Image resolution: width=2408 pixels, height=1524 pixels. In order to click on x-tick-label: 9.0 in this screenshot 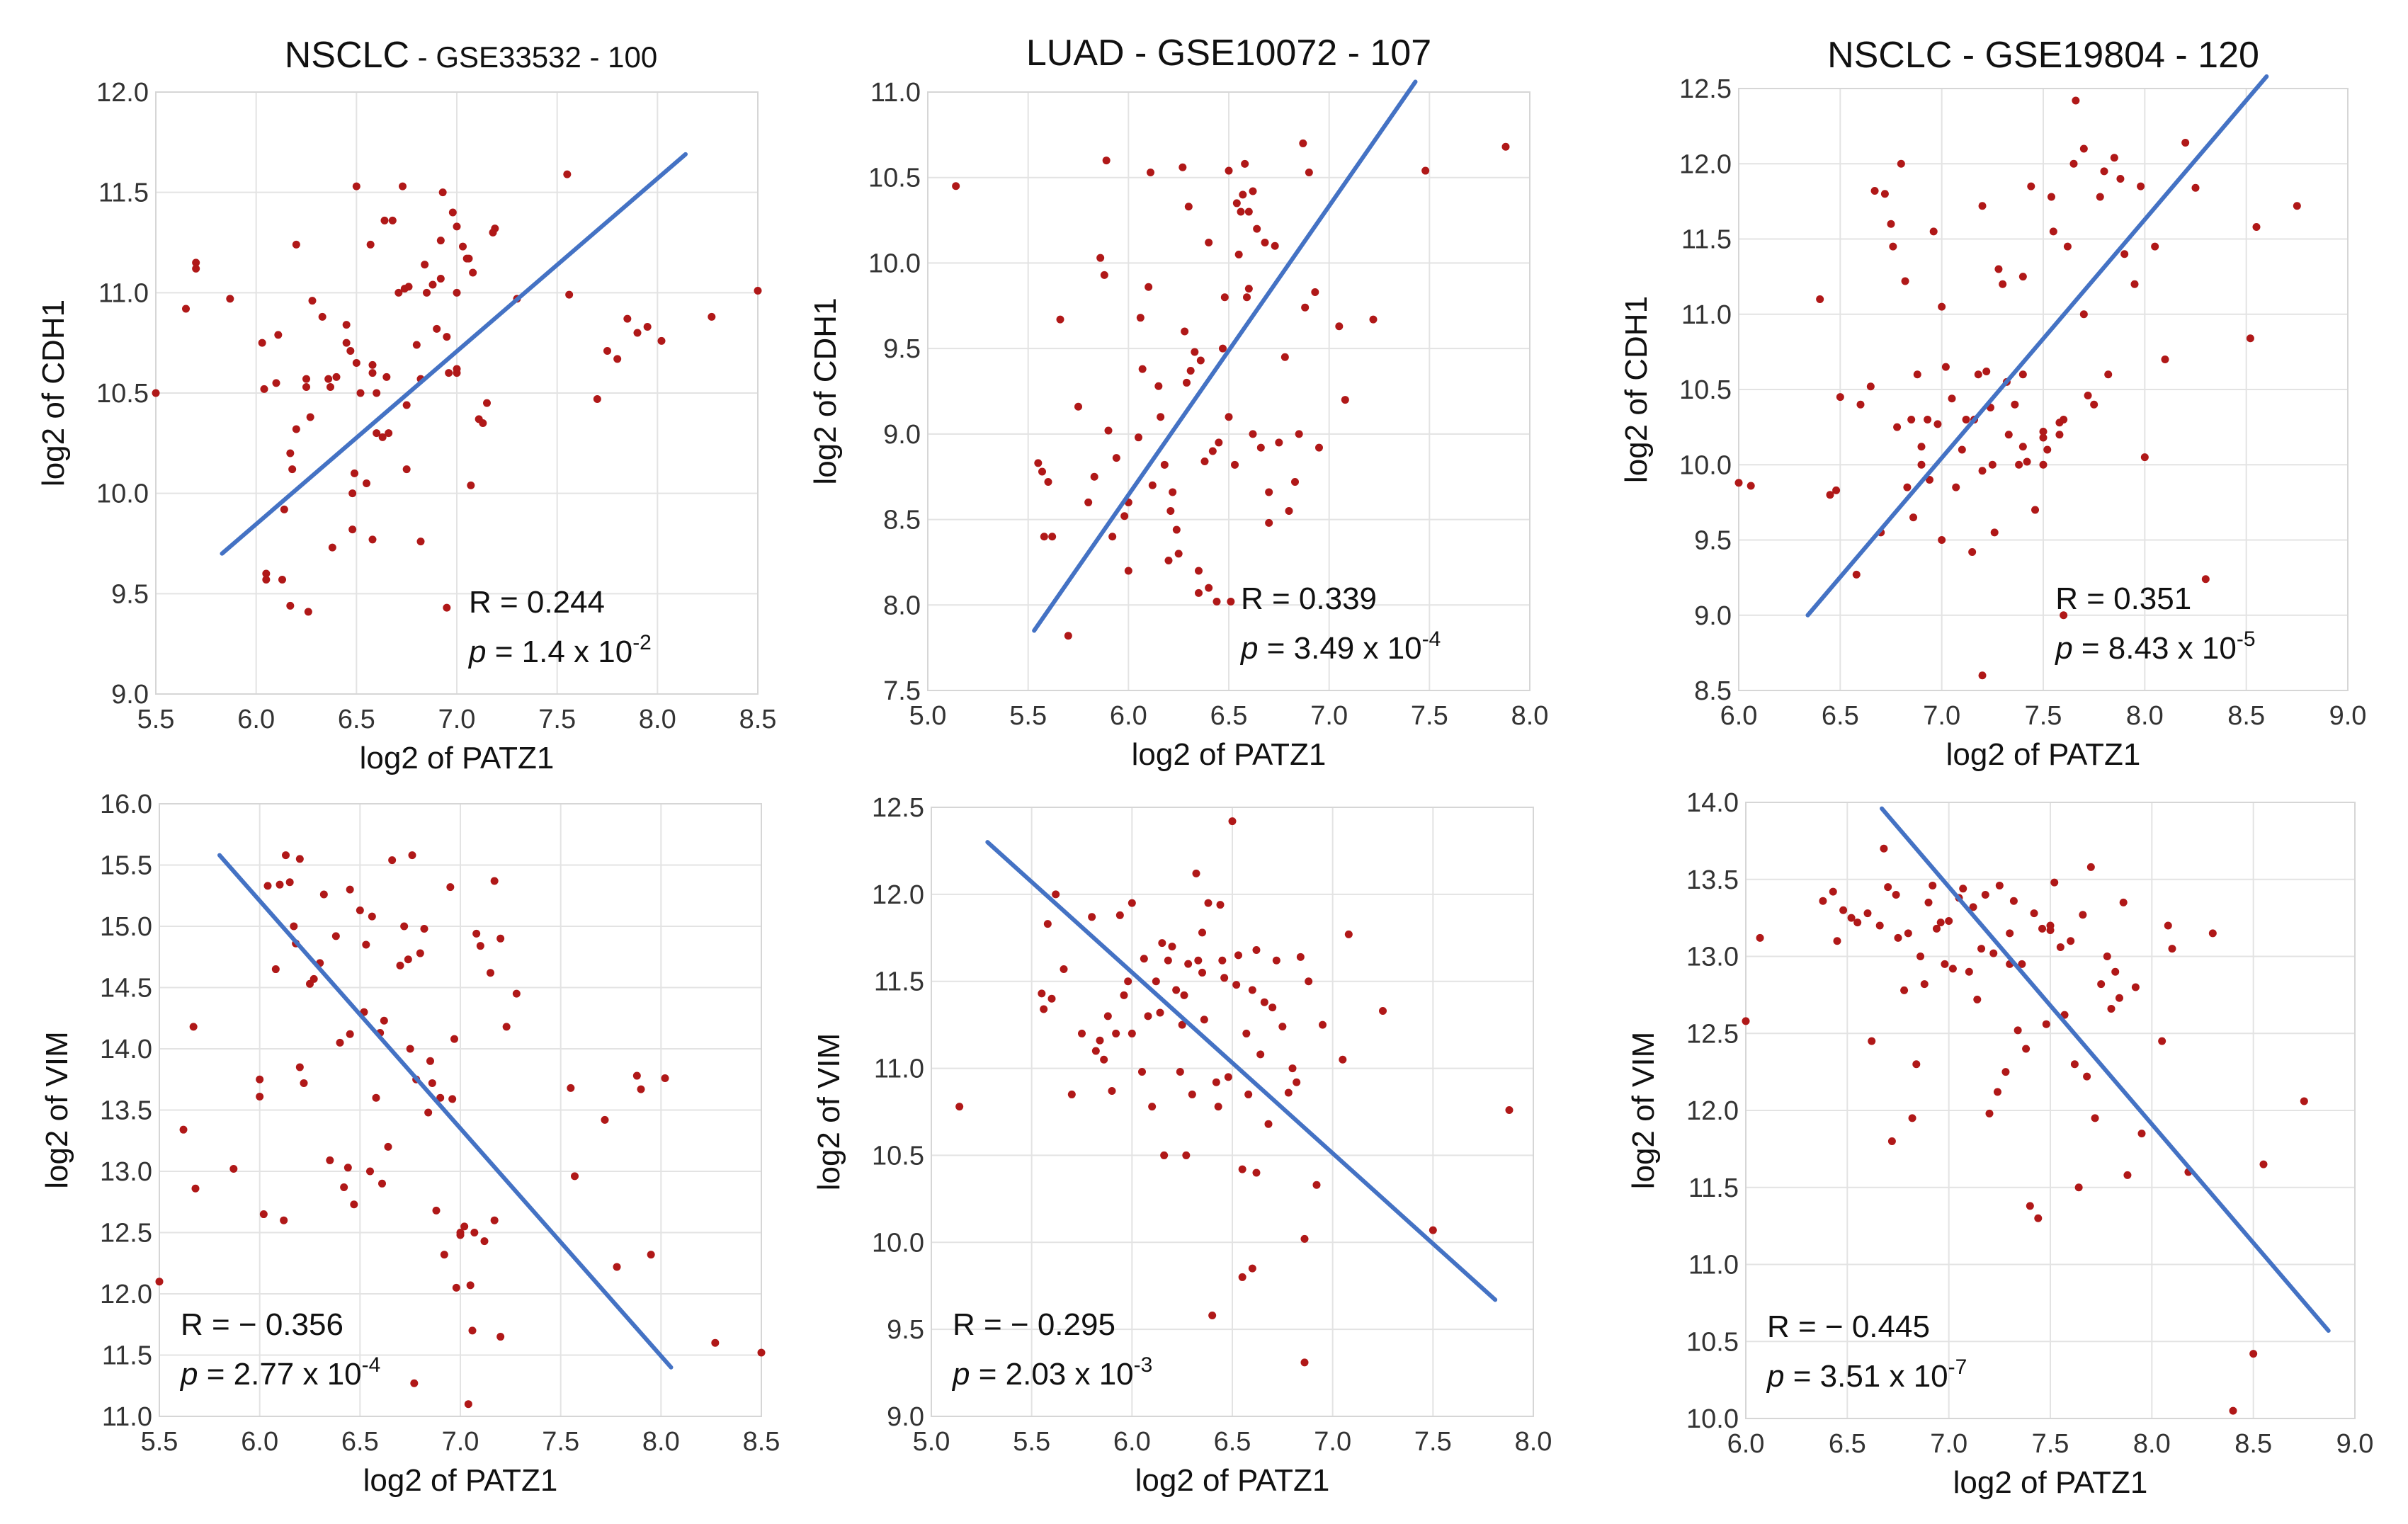, I will do `click(2355, 1444)`.